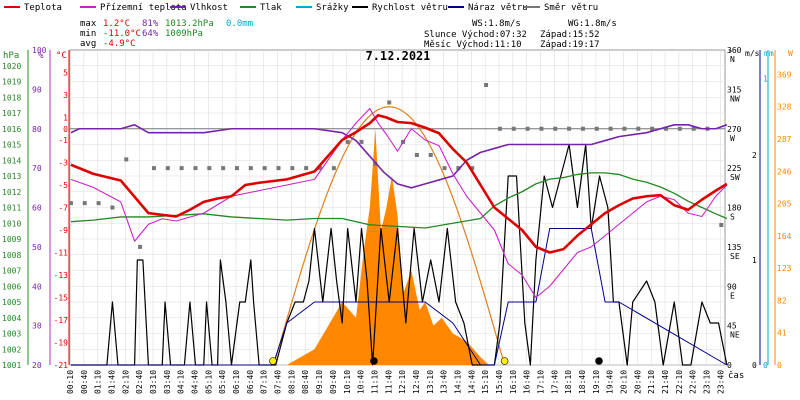 This screenshot has width=800, height=400. What do you see at coordinates (498, 8) in the screenshot?
I see `legend-label: Náraz větru` at bounding box center [498, 8].